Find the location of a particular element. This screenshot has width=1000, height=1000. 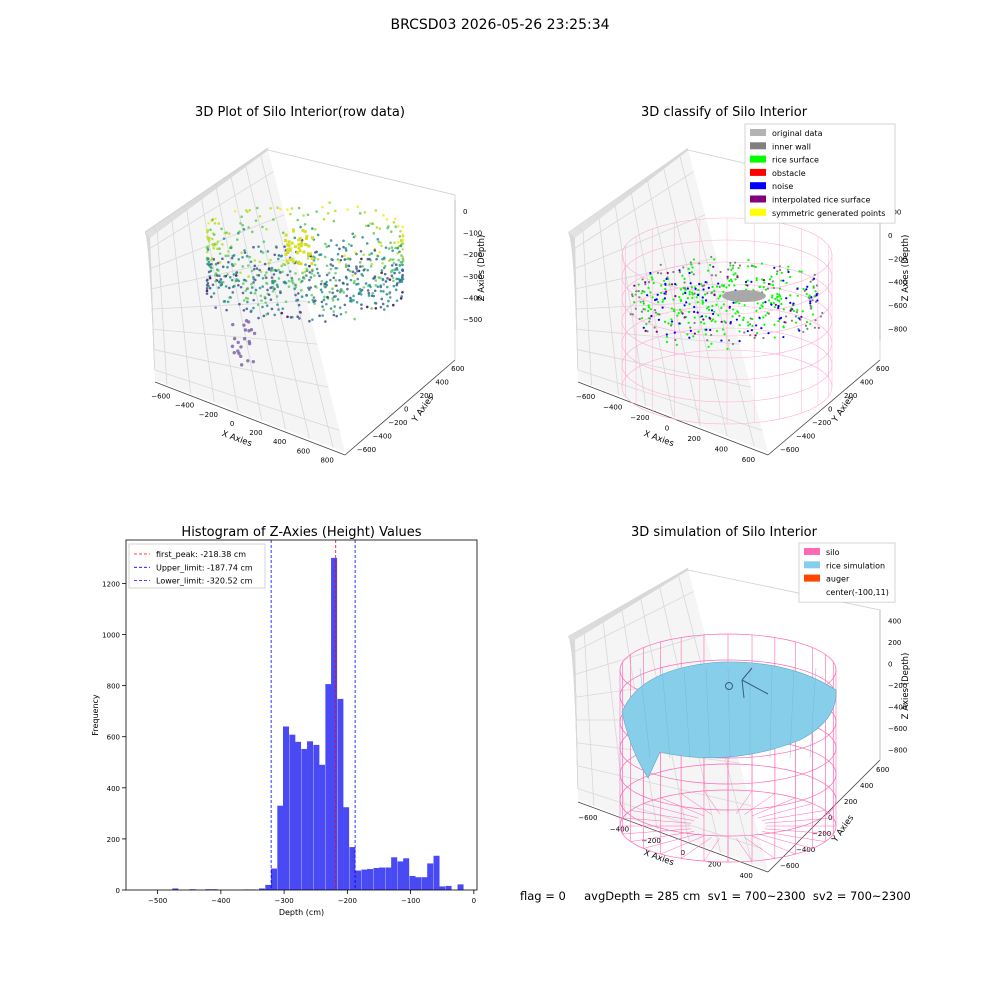

legend-swatch is located at coordinates (812, 551).